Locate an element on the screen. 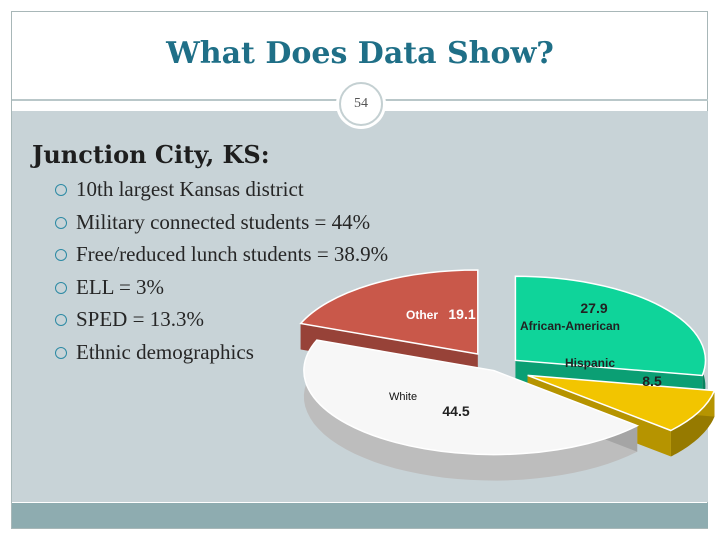 The image size is (720, 540). list-item-text: SPED = 13.3% is located at coordinates (140, 319).